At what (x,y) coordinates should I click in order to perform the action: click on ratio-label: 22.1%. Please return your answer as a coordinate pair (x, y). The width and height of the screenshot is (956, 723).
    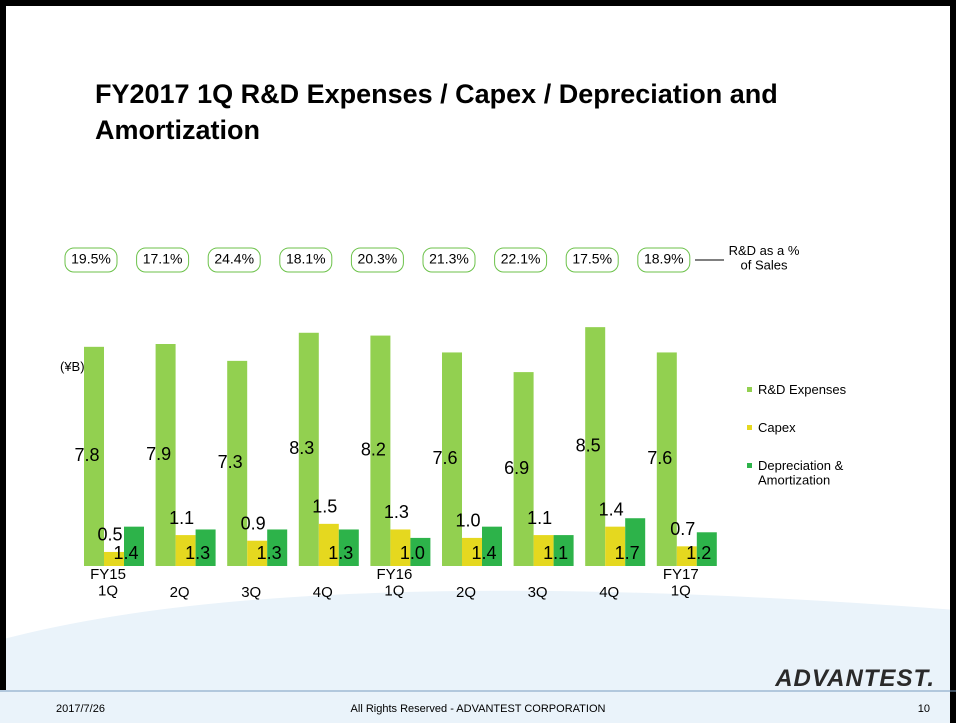
    Looking at the image, I should click on (521, 259).